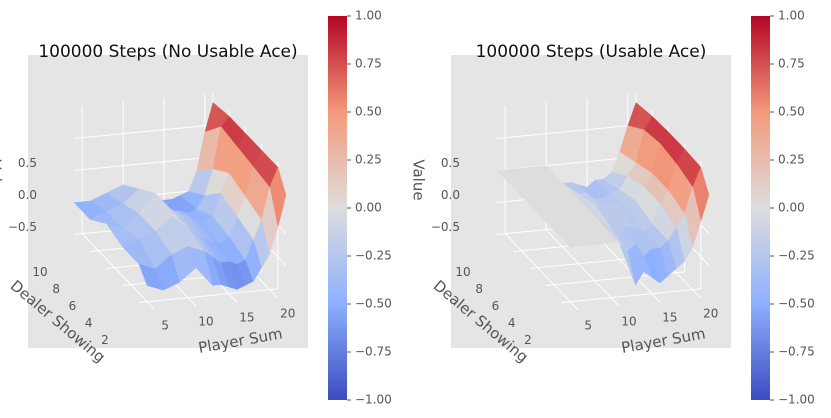 This screenshot has width=831, height=418. What do you see at coordinates (591, 52) in the screenshot?
I see `chart-title: 100000 Steps (Usable Ace)` at bounding box center [591, 52].